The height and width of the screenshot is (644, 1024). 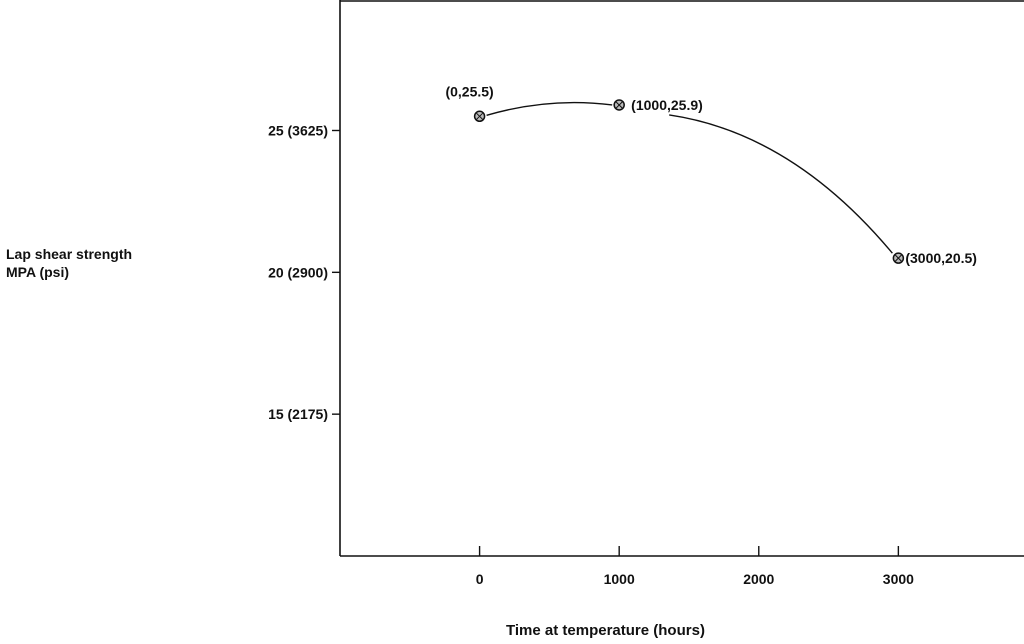 I want to click on x-tick-label: 1000, so click(x=619, y=579).